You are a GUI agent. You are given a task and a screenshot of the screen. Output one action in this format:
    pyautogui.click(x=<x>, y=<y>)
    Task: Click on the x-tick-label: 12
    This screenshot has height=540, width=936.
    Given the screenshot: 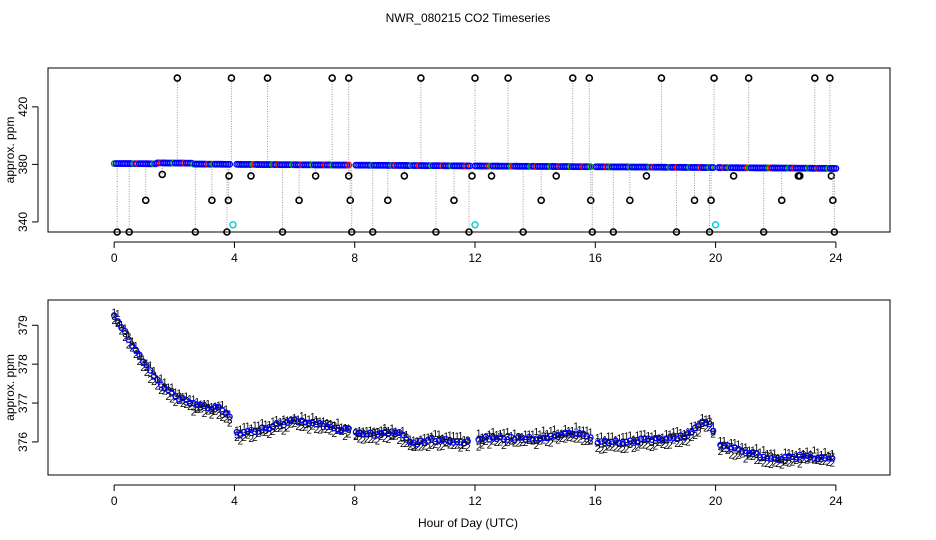 What is the action you would take?
    pyautogui.click(x=475, y=258)
    